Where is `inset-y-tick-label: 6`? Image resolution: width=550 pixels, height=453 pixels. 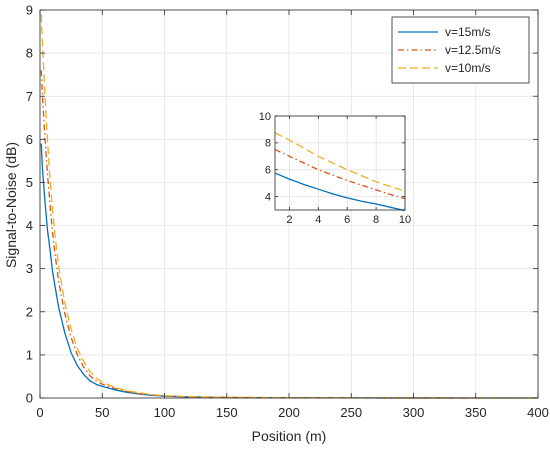 inset-y-tick-label: 6 is located at coordinates (268, 171).